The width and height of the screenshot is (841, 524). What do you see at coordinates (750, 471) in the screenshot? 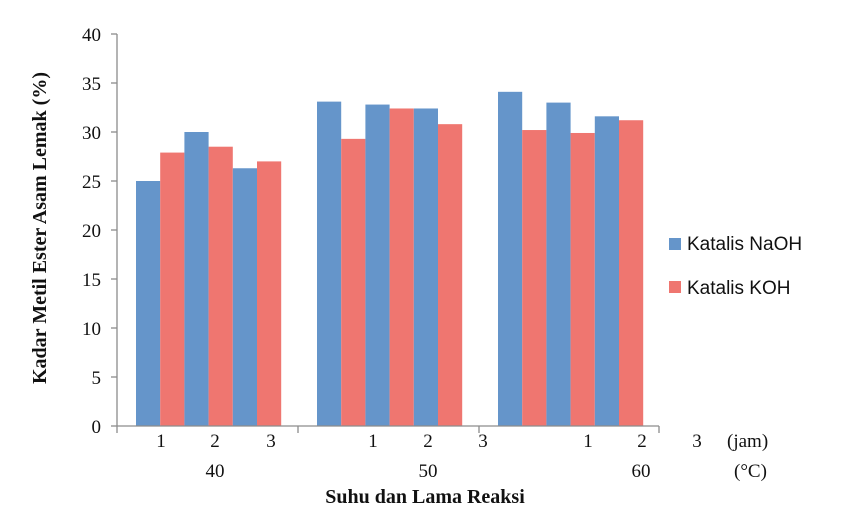
I see `x-unit-temperature: (°C)` at bounding box center [750, 471].